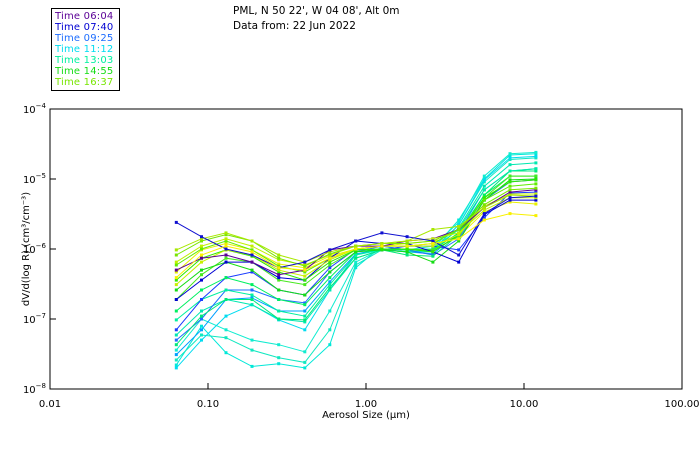 Image resolution: width=700 pixels, height=450 pixels. What do you see at coordinates (294, 26) in the screenshot?
I see `chart-title-date: Data from: 22 Jun 2022` at bounding box center [294, 26].